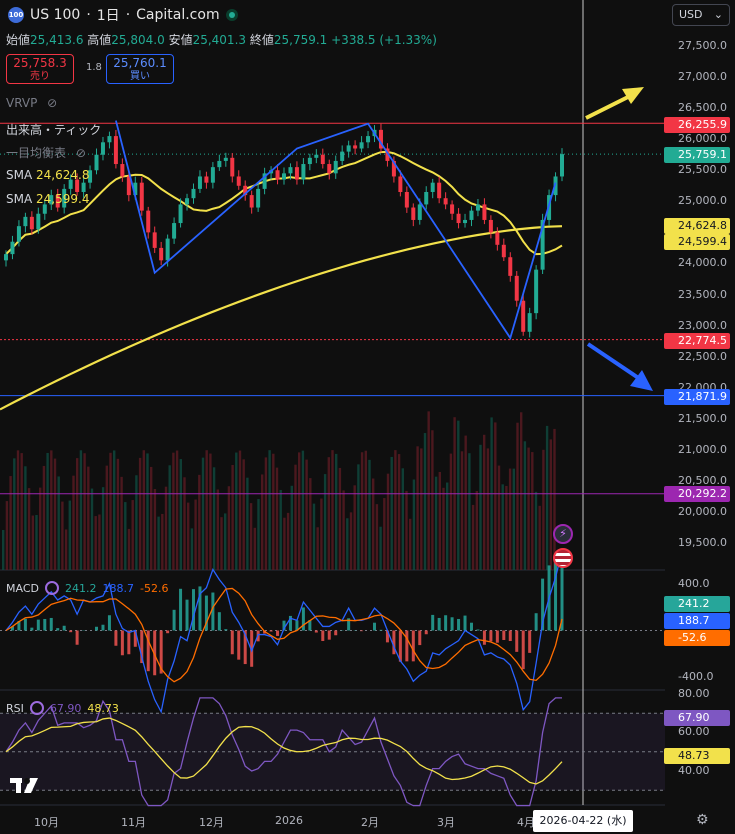  I want to click on lightning-event-icon: ⚡, so click(563, 534).